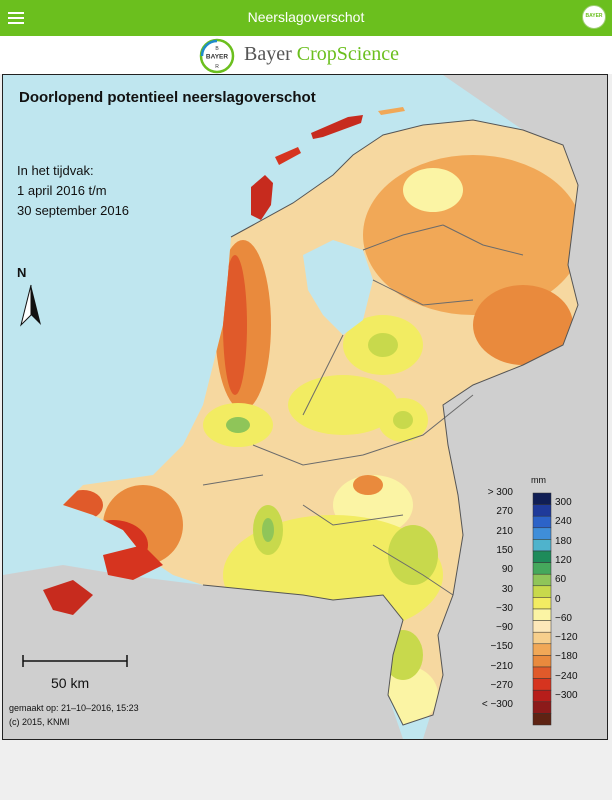 The width and height of the screenshot is (612, 800). What do you see at coordinates (22, 272) in the screenshot?
I see `north-label: N` at bounding box center [22, 272].